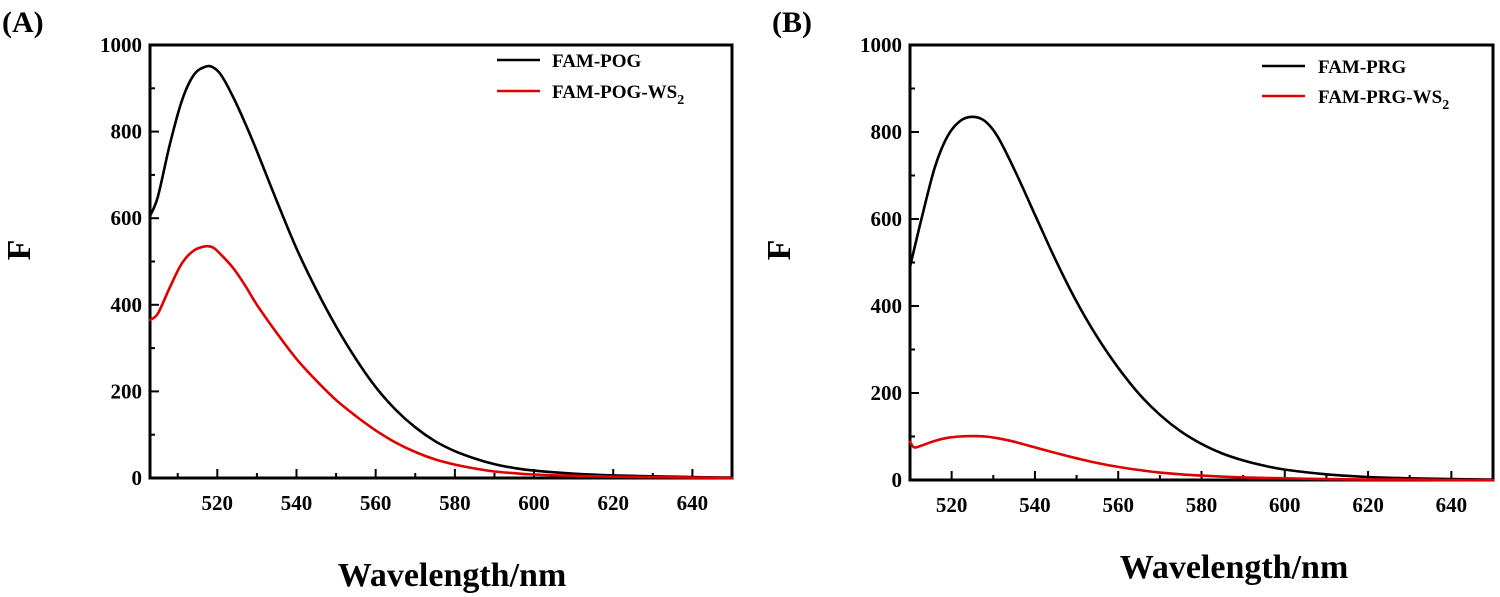 This screenshot has height=597, width=1500. Describe the element at coordinates (613, 503) in the screenshot. I see `x-tick-label-a-620: 620` at that location.